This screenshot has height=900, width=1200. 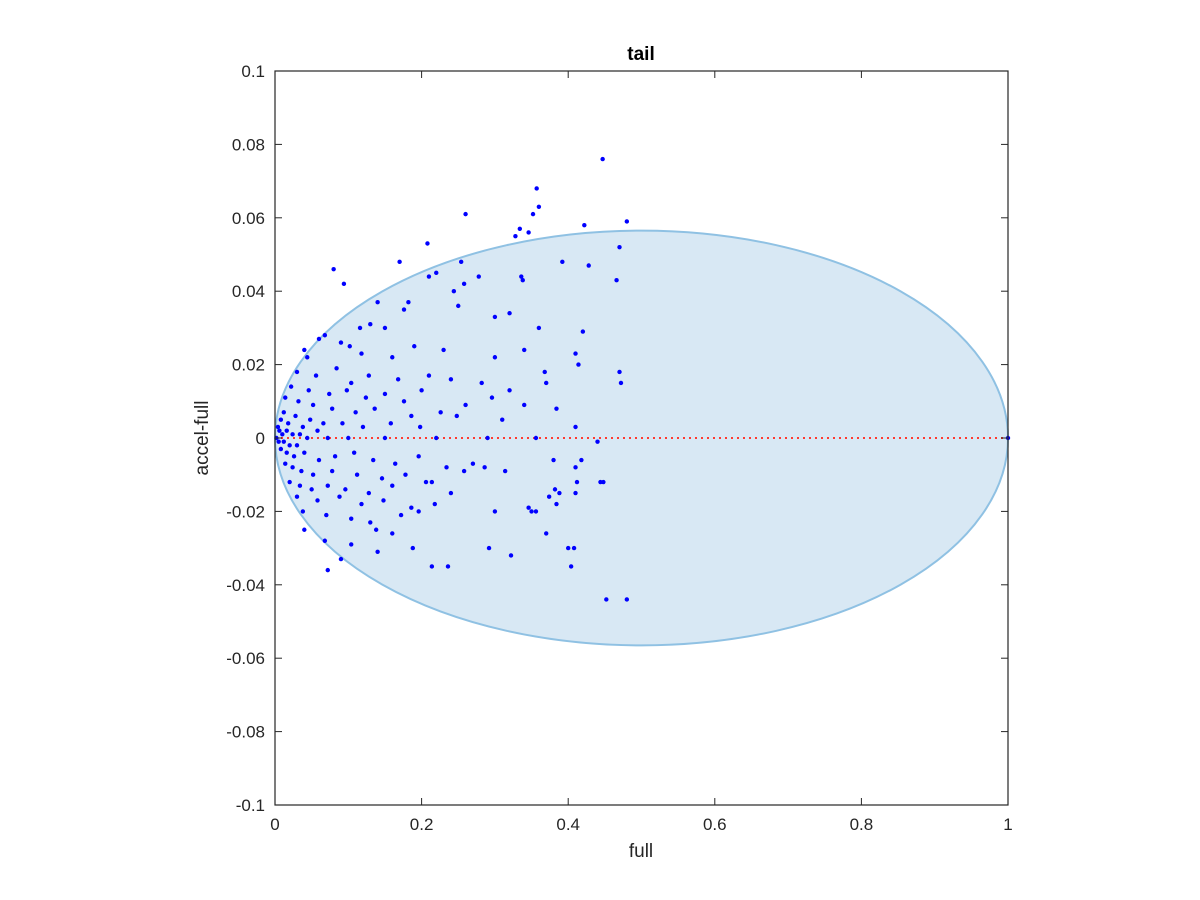 I want to click on y-tick-label: 0, so click(x=260, y=438).